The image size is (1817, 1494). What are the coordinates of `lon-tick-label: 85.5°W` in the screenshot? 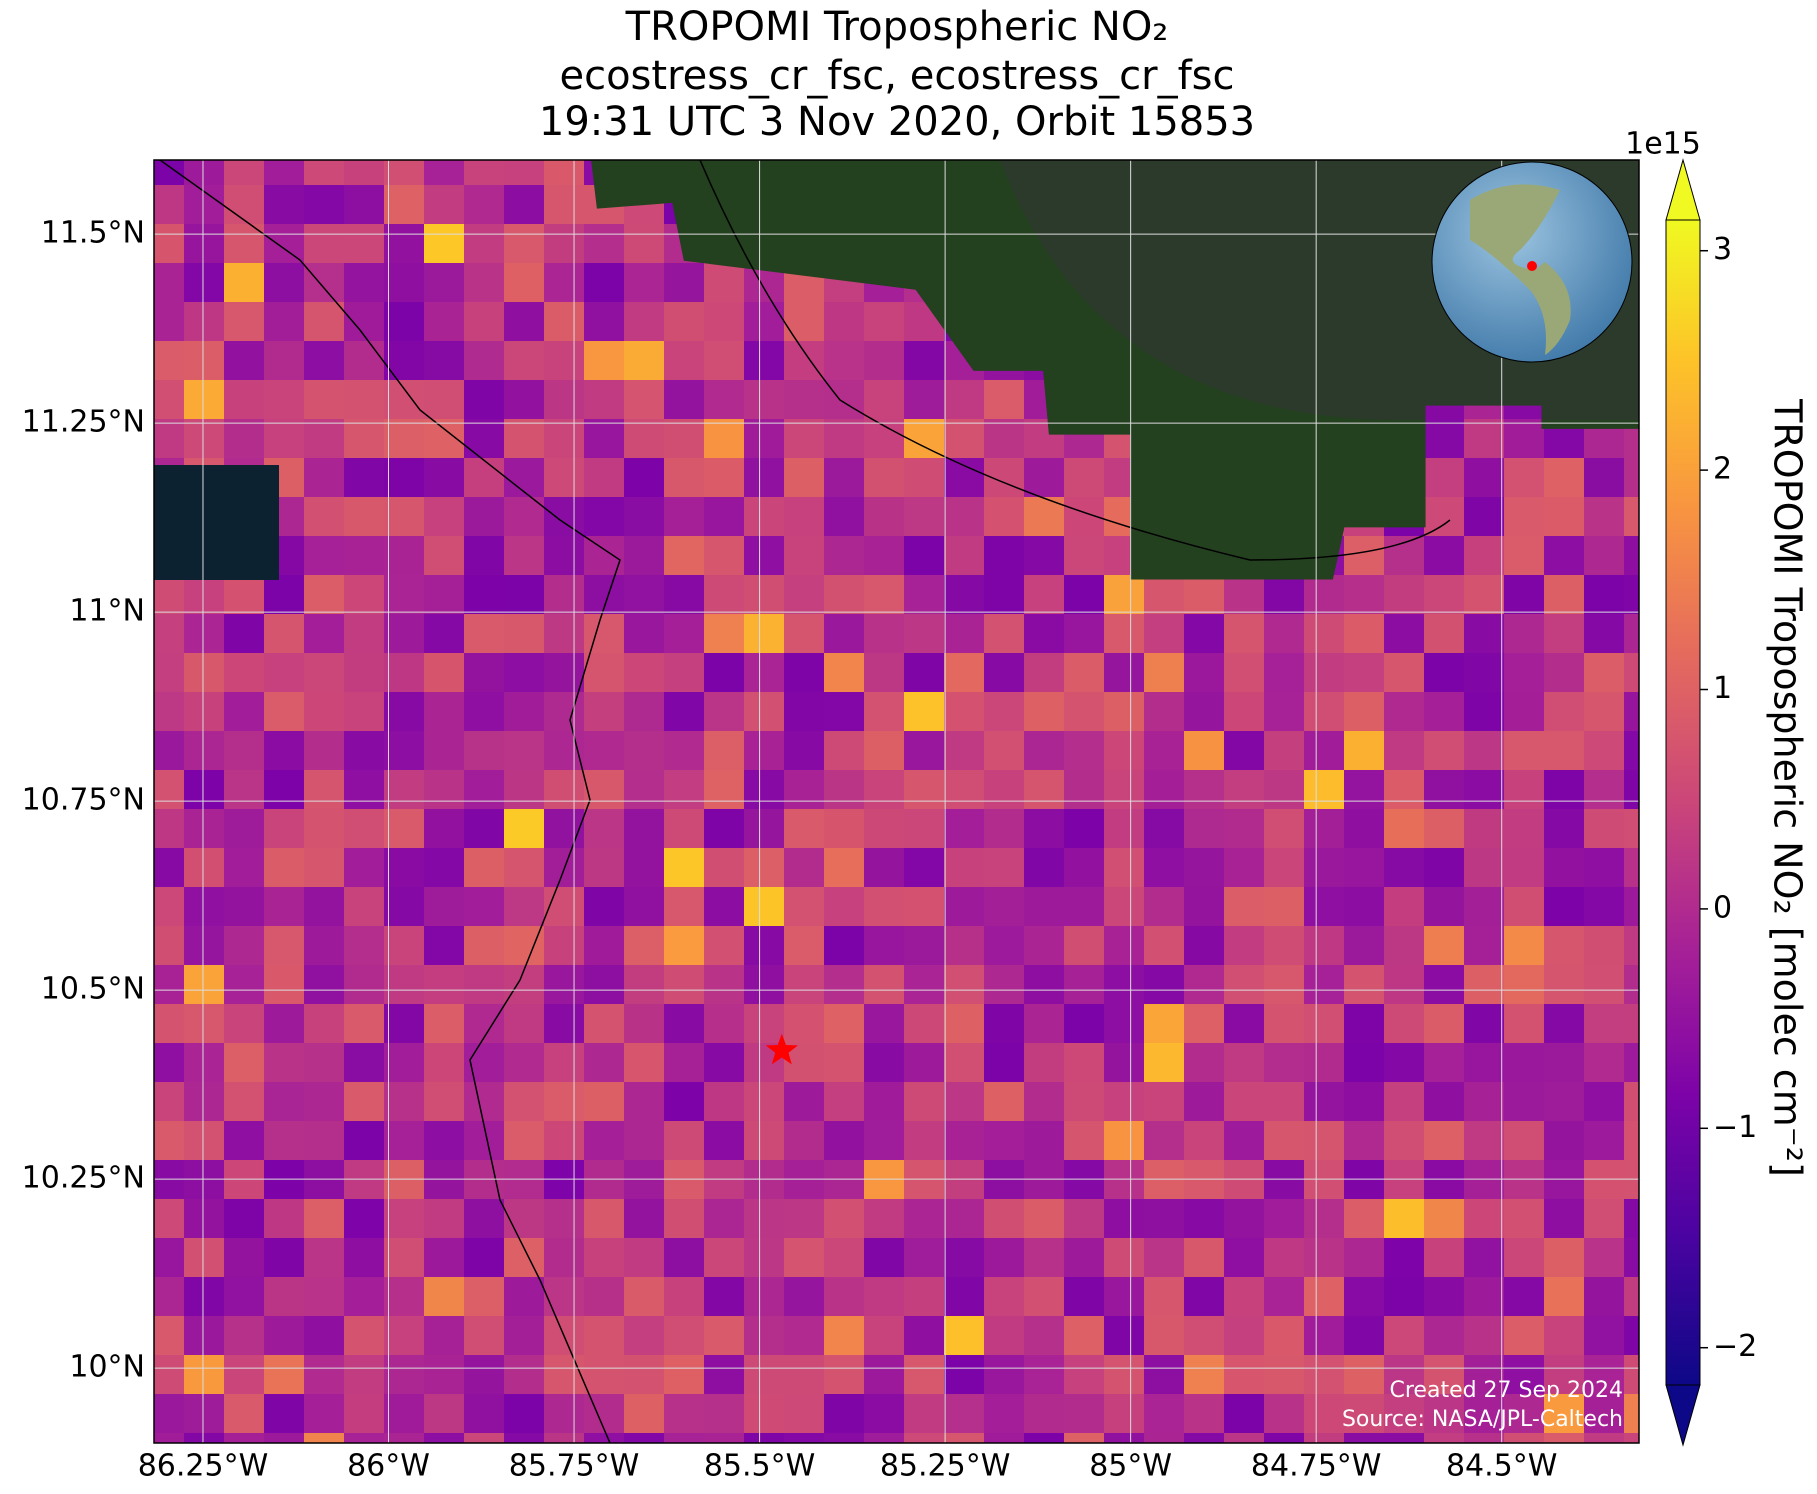 It's located at (759, 1466).